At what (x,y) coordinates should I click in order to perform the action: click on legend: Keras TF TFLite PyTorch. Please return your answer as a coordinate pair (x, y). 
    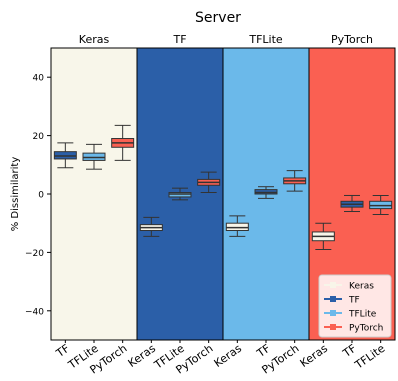
    Looking at the image, I should click on (355, 306).